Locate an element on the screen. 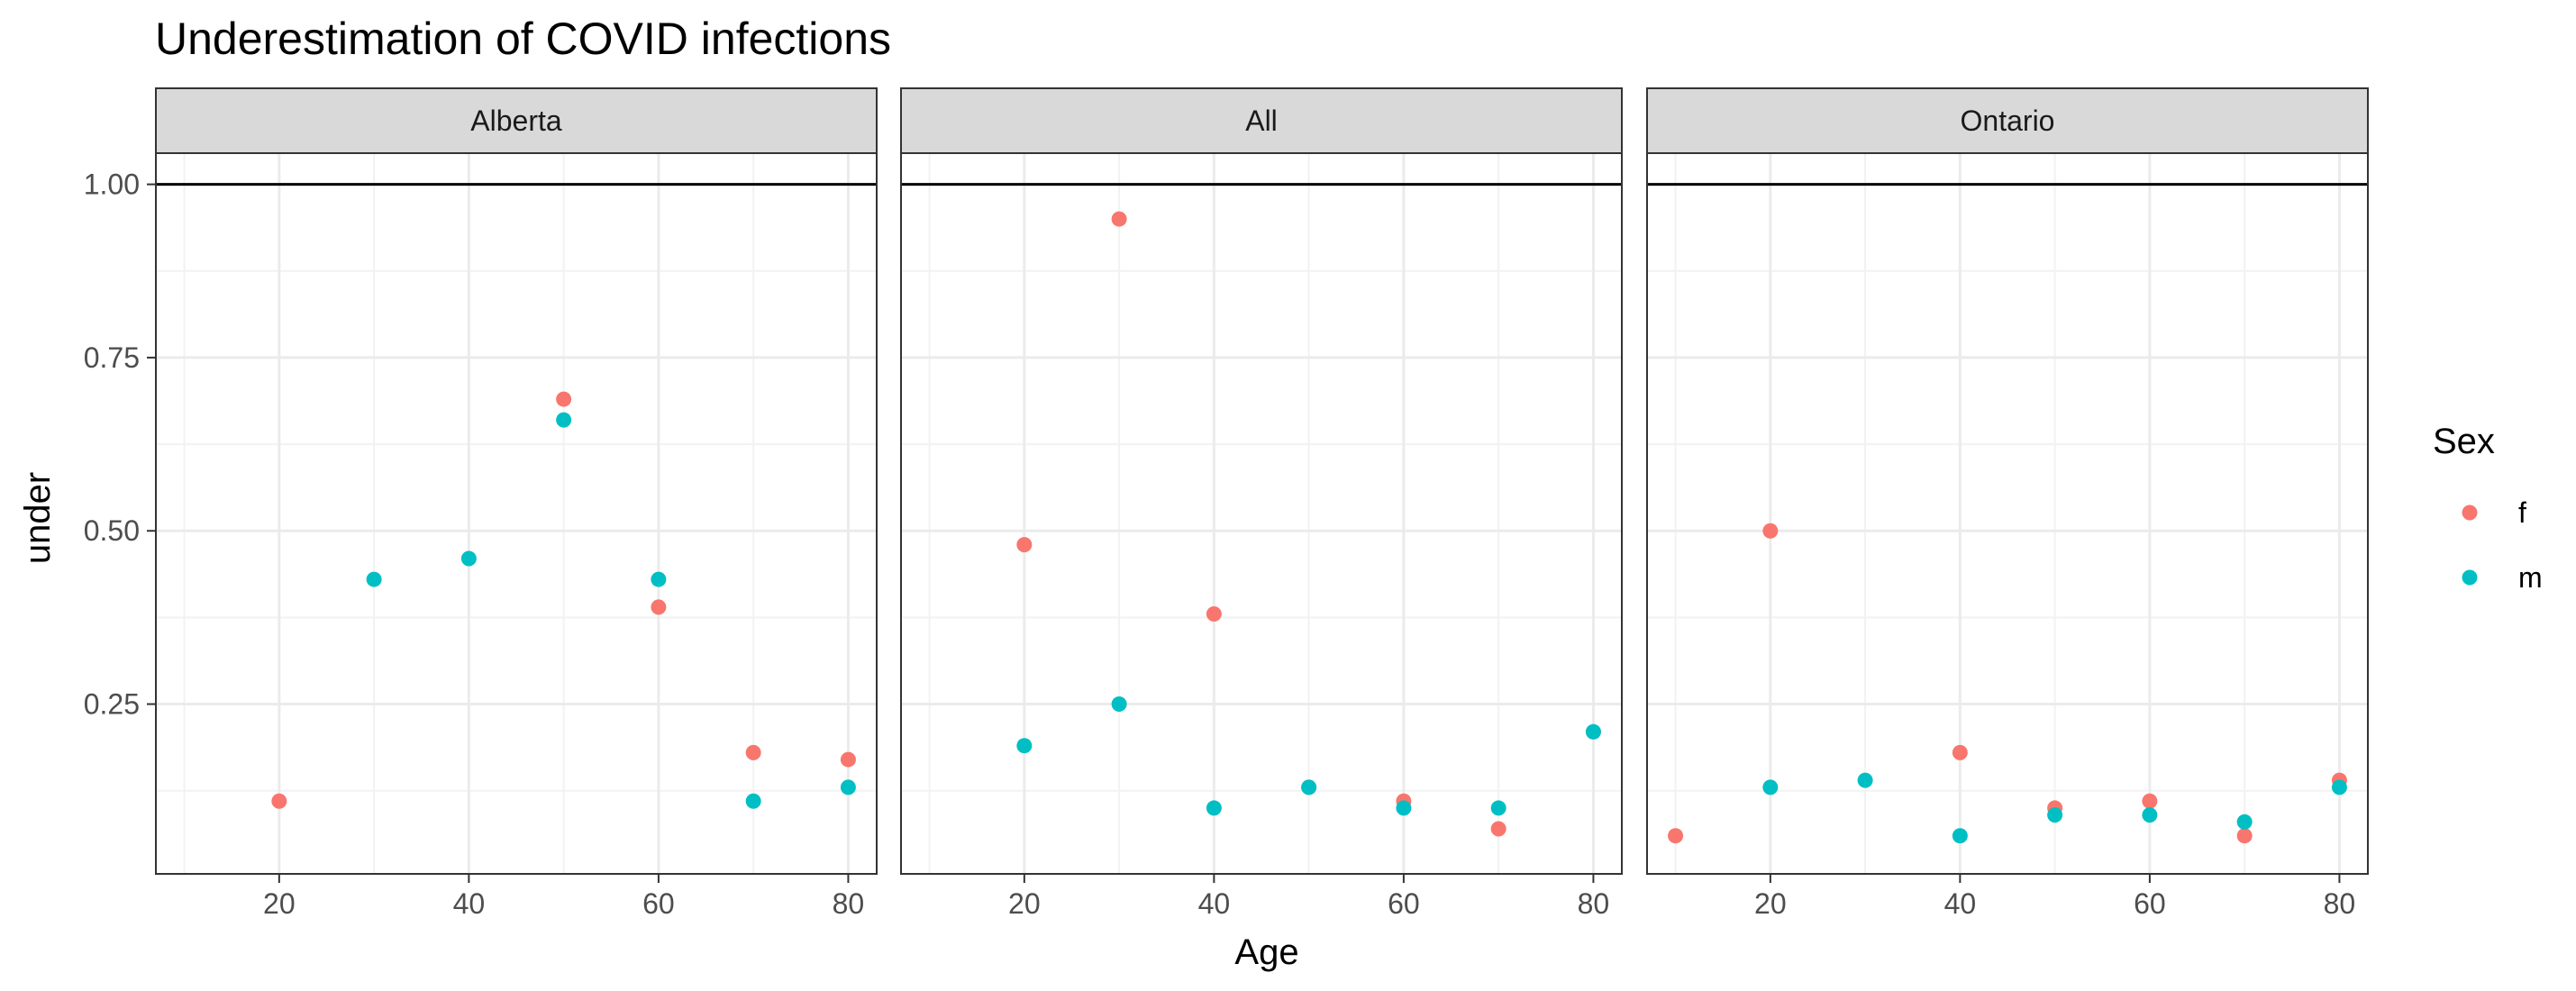 The height and width of the screenshot is (991, 2576). facet-strip-label: Ontario is located at coordinates (2008, 121).